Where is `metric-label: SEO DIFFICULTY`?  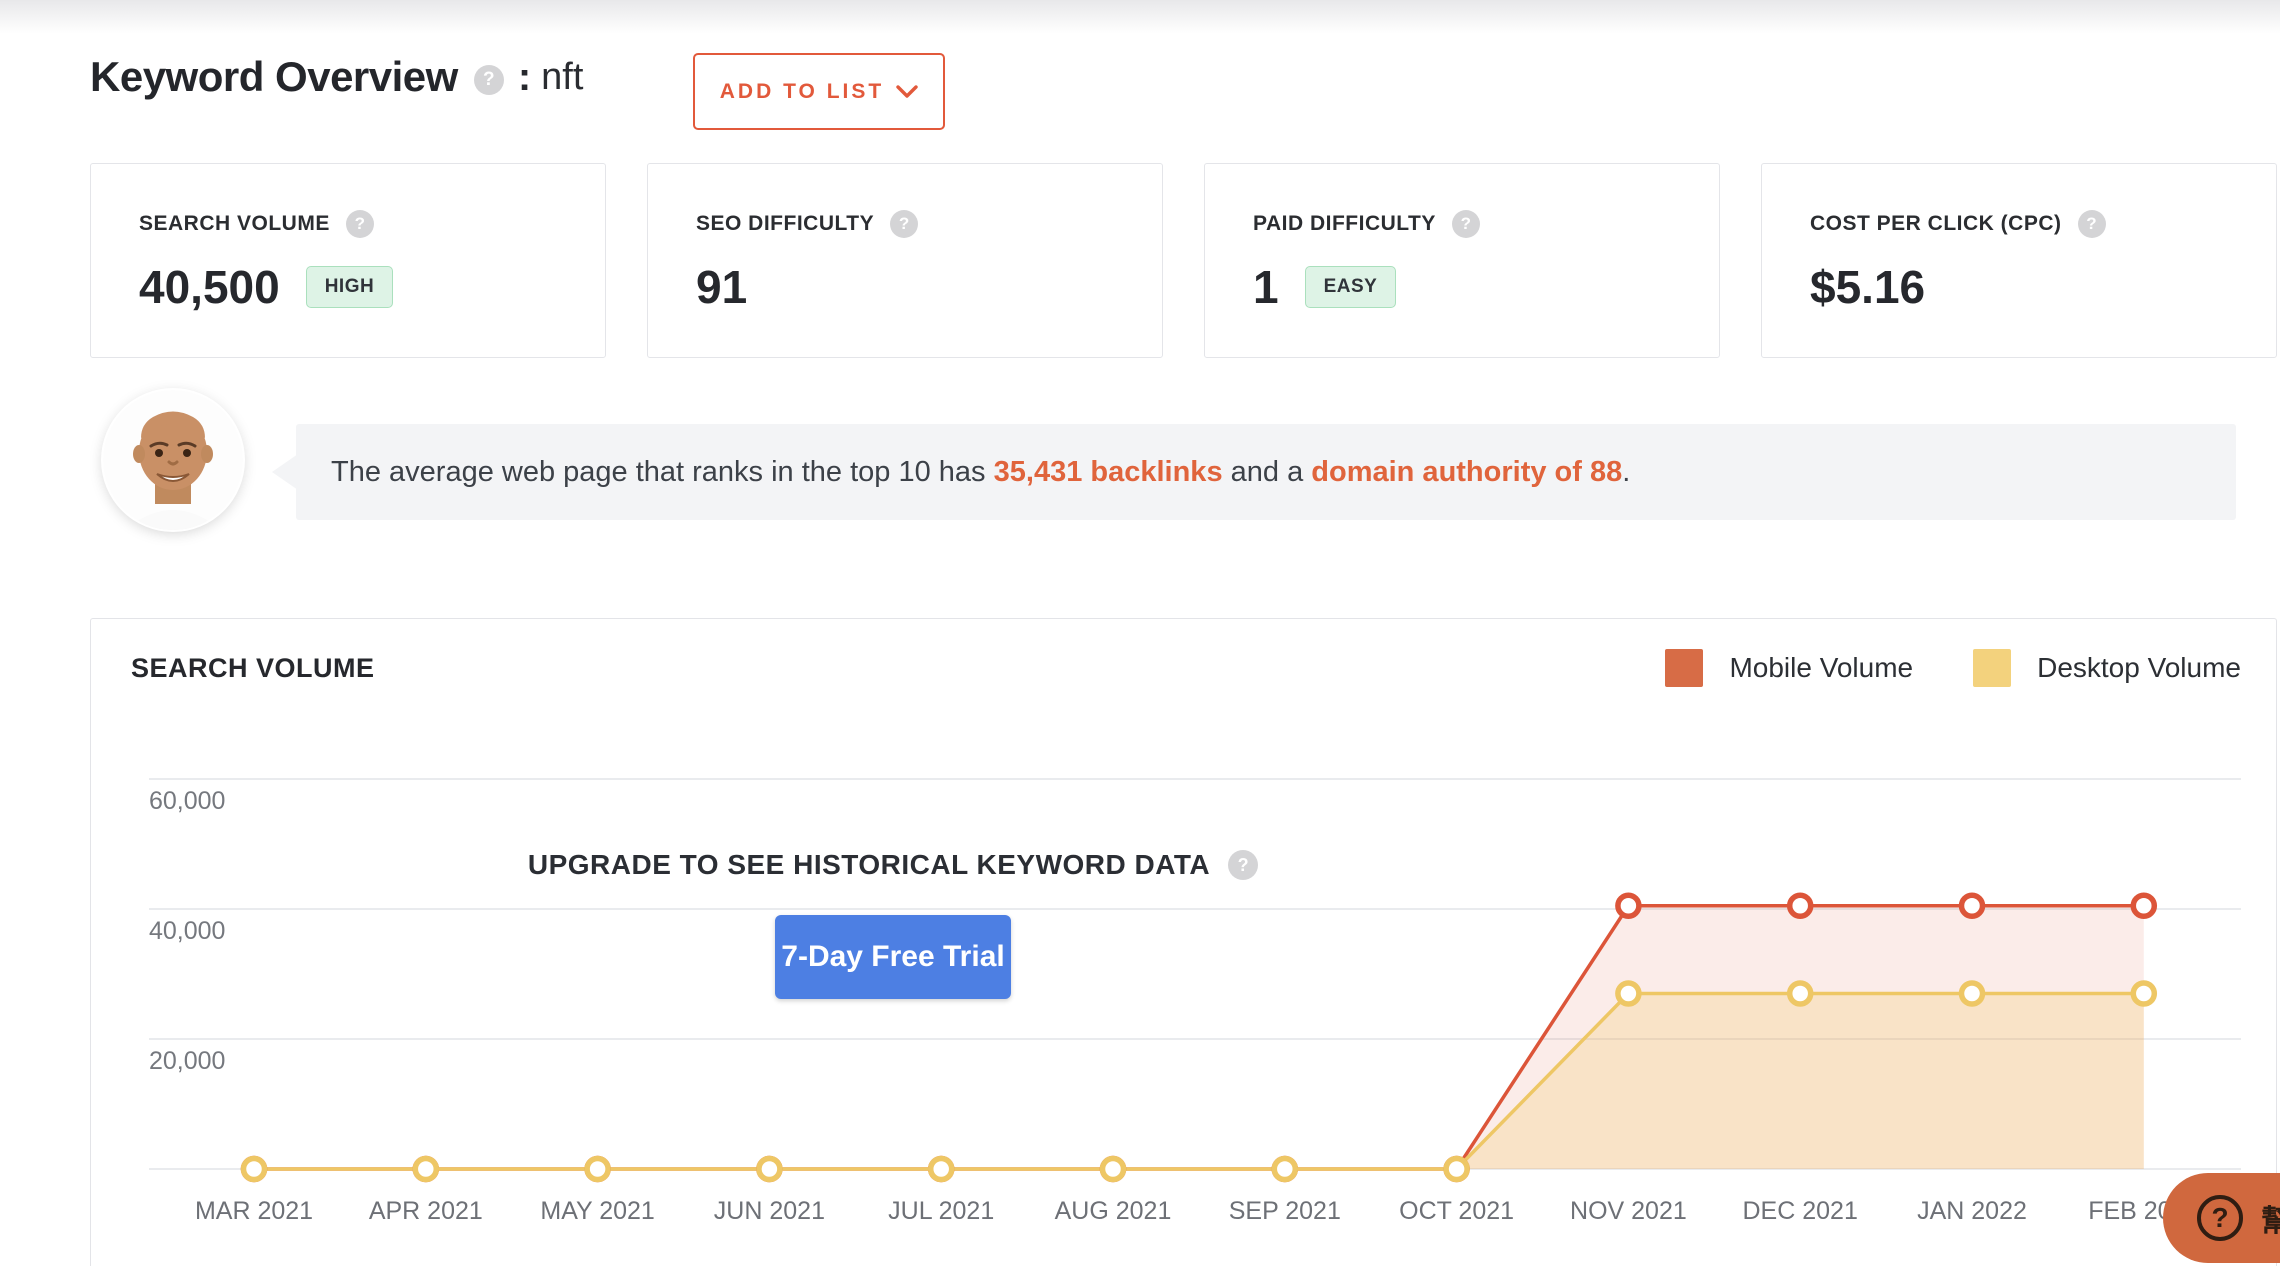
metric-label: SEO DIFFICULTY is located at coordinates (785, 223).